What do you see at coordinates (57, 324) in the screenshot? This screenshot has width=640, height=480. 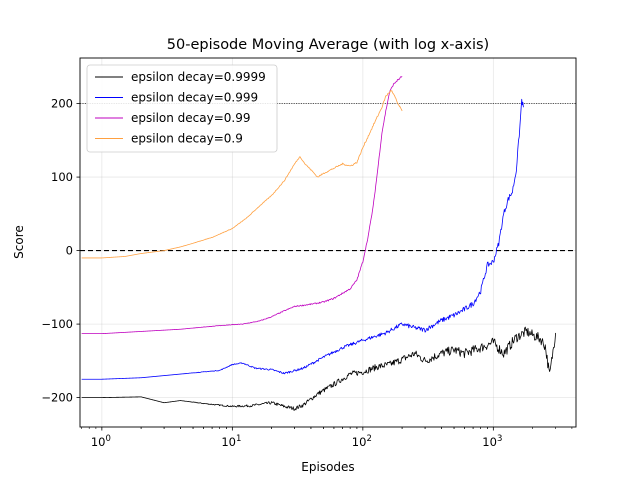 I see `y-tick-label: −100` at bounding box center [57, 324].